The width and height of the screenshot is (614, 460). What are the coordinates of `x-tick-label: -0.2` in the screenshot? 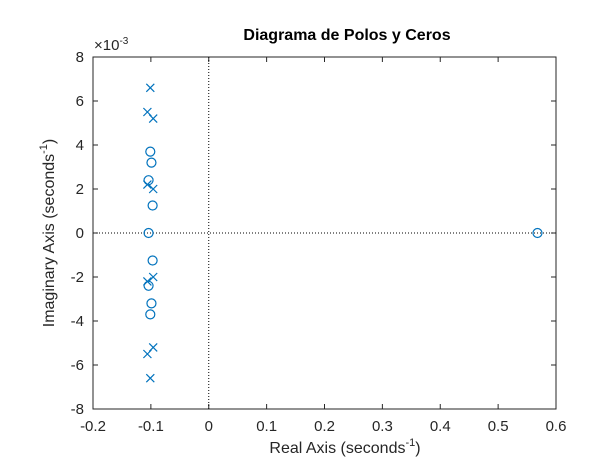 It's located at (93, 426).